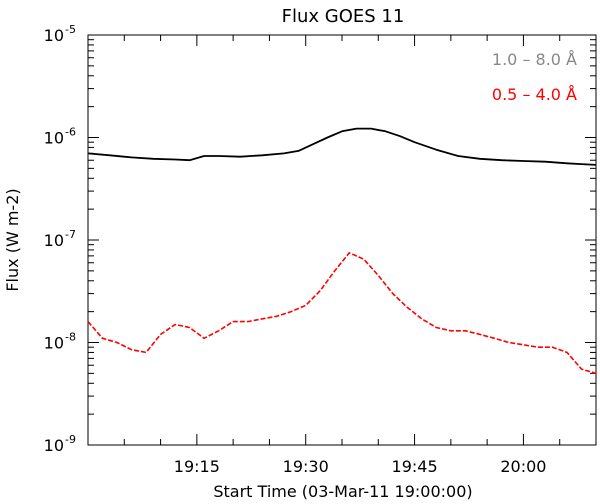 This screenshot has width=600, height=504. Describe the element at coordinates (70, 234) in the screenshot. I see `y-tick-exponent: -7` at that location.